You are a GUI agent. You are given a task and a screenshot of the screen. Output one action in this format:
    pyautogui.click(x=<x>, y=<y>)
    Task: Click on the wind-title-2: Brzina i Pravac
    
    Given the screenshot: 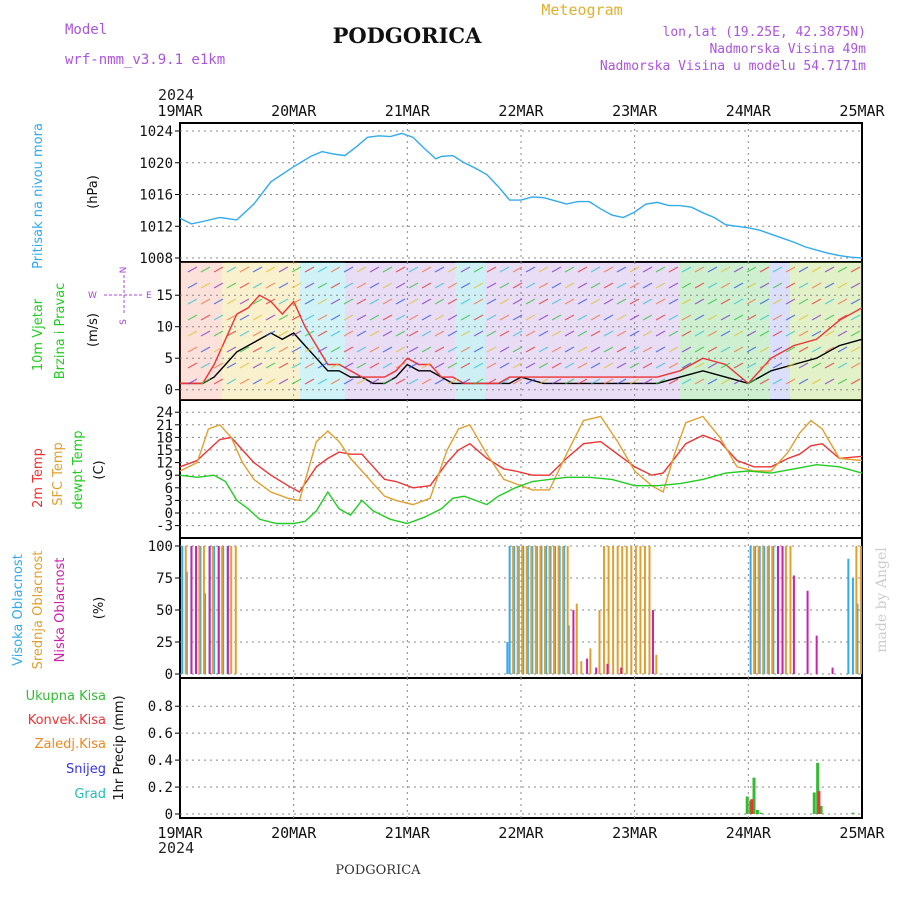 What is the action you would take?
    pyautogui.click(x=60, y=331)
    